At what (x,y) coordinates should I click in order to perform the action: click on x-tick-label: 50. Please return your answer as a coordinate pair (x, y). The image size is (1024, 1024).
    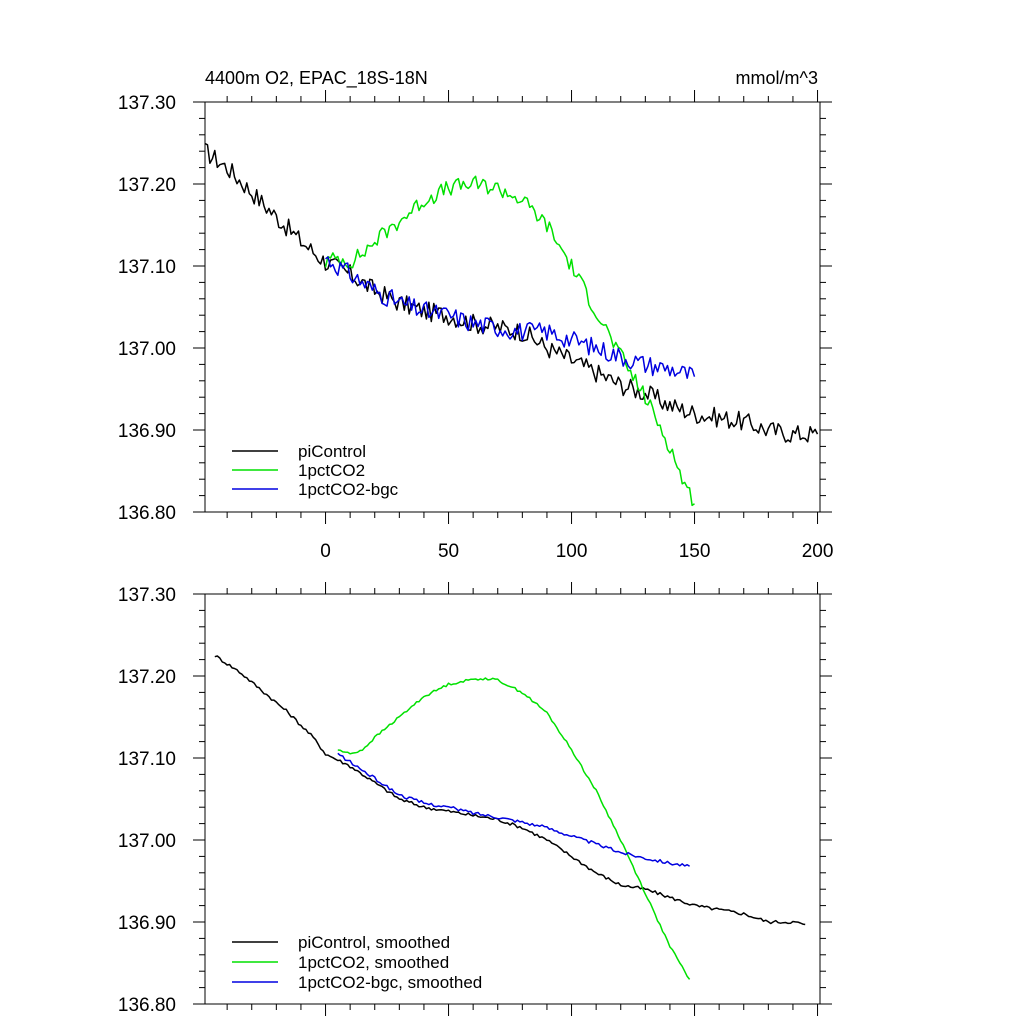
    Looking at the image, I should click on (448, 551).